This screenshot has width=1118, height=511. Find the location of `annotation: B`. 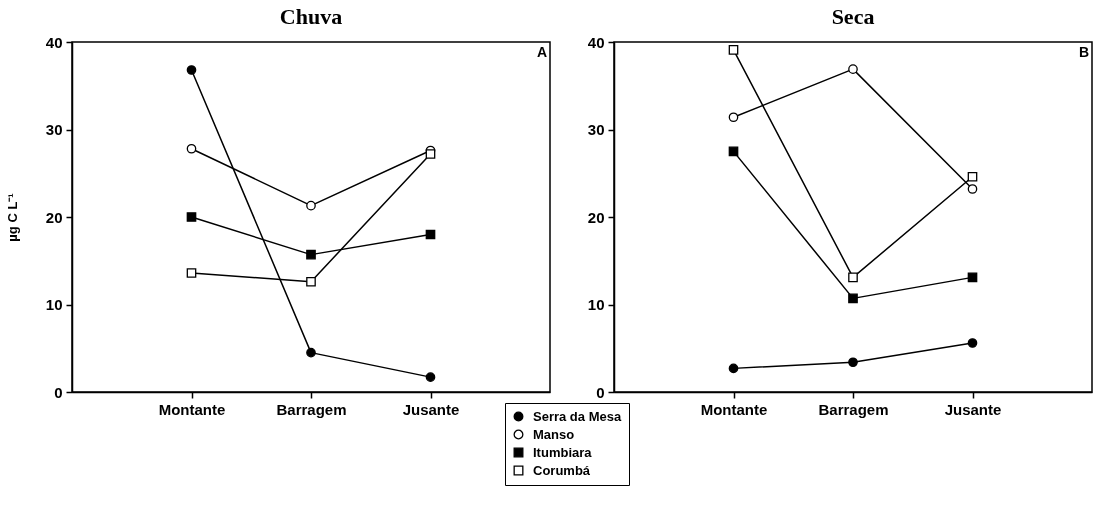

annotation: B is located at coordinates (1083, 52).